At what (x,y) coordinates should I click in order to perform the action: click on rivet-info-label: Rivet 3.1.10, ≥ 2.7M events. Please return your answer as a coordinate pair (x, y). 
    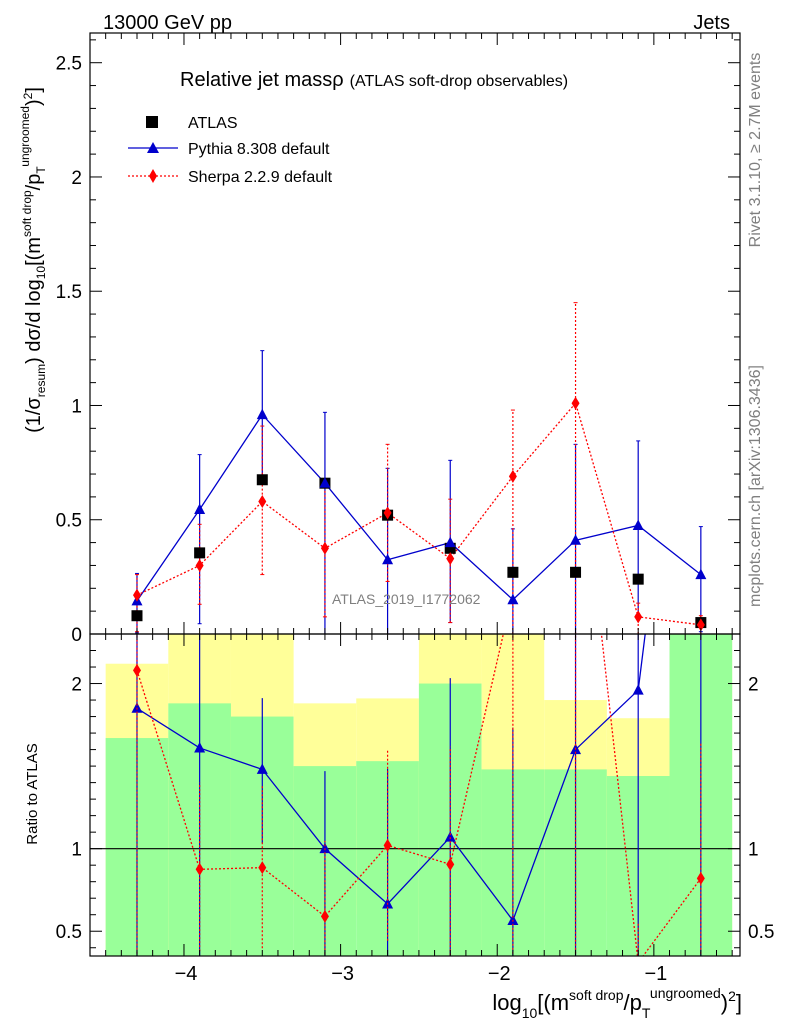
    Looking at the image, I should click on (755, 150).